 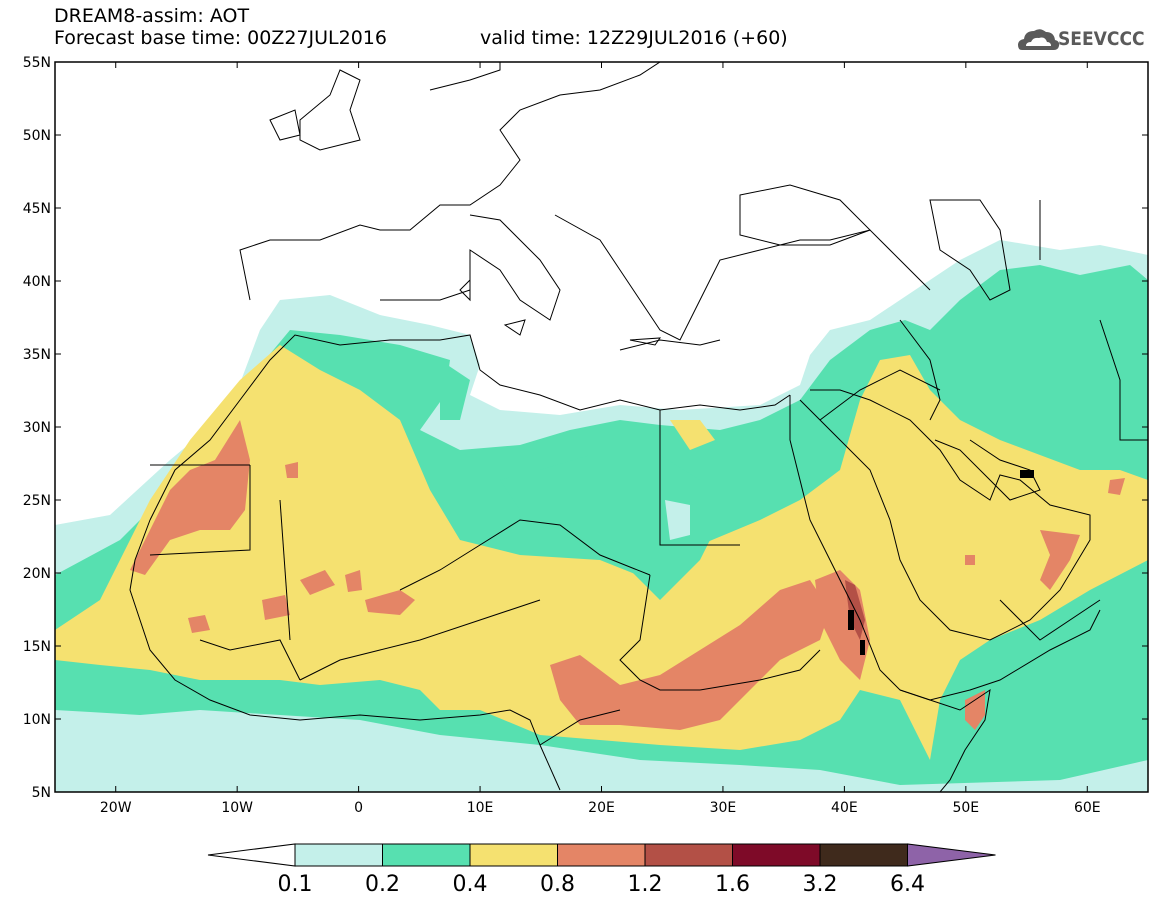 I want to click on lat-label: 40N, so click(x=37, y=282).